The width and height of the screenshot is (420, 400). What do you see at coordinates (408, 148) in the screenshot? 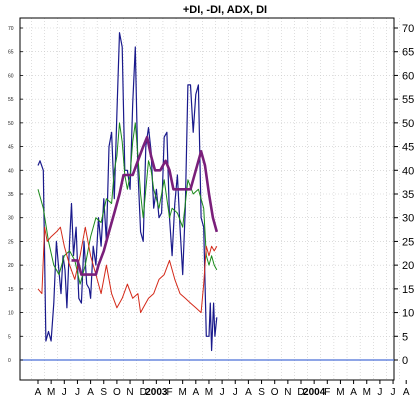
I see `right-tick-label: 45` at bounding box center [408, 148].